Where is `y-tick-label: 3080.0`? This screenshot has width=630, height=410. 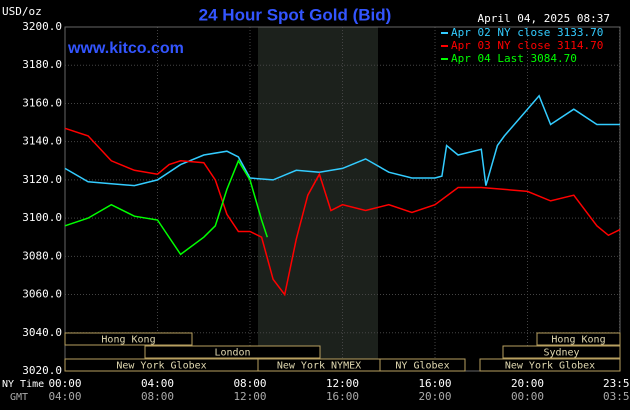 y-tick-label: 3080.0 is located at coordinates (42, 255).